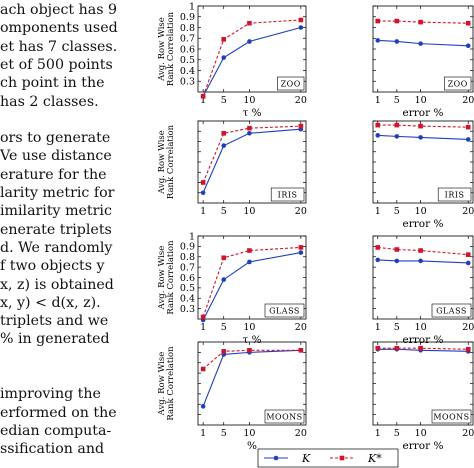  Describe the element at coordinates (53, 174) in the screenshot. I see `text-line: erature for the` at that location.